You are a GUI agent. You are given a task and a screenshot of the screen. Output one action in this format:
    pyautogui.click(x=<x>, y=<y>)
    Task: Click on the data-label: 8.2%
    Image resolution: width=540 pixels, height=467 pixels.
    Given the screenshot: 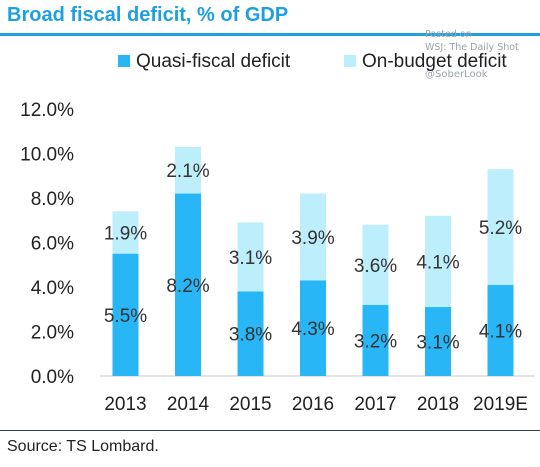 What is the action you would take?
    pyautogui.click(x=187, y=286)
    